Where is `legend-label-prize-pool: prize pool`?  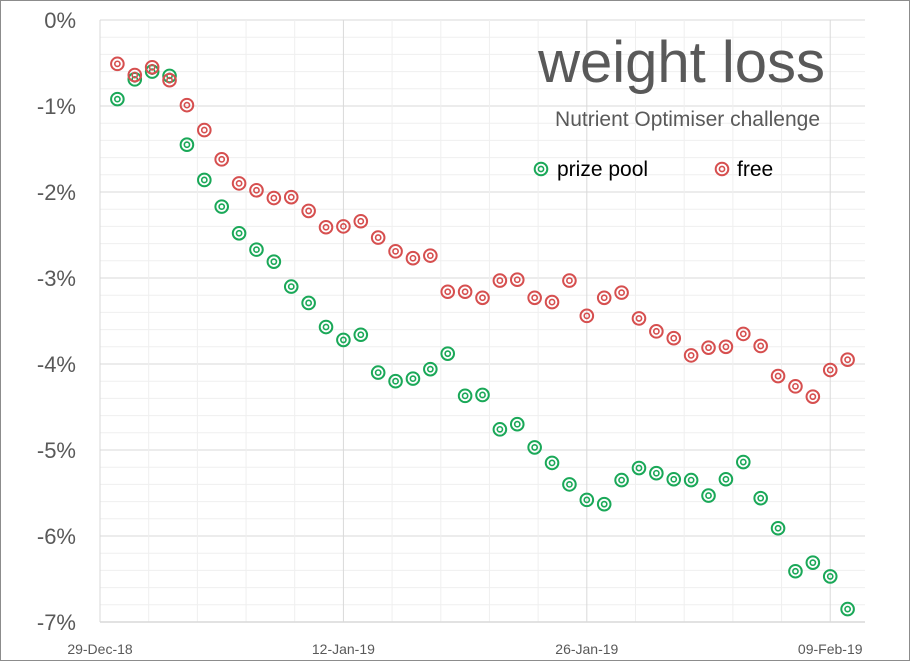
legend-label-prize-pool: prize pool is located at coordinates (602, 169).